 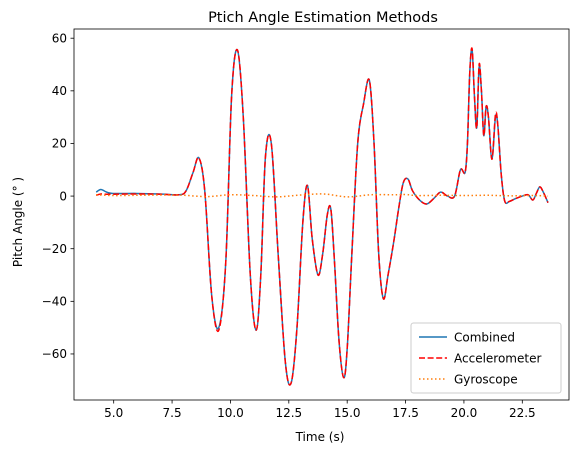 What do you see at coordinates (172, 413) in the screenshot?
I see `x-tick-label: 7.5` at bounding box center [172, 413].